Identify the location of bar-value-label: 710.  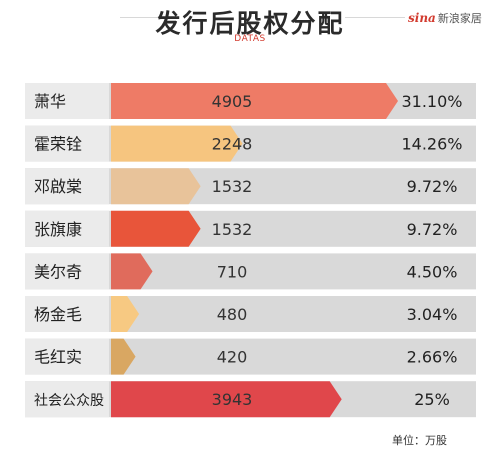
(232, 271).